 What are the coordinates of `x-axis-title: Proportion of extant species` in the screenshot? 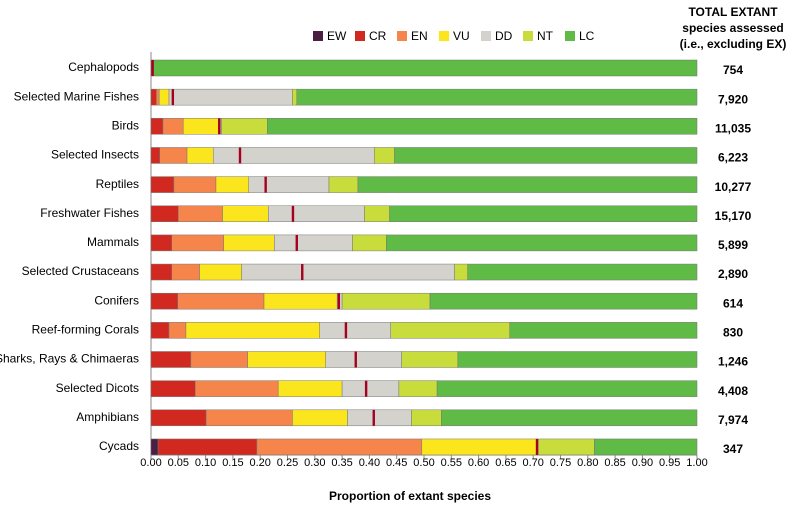 It's located at (410, 496).